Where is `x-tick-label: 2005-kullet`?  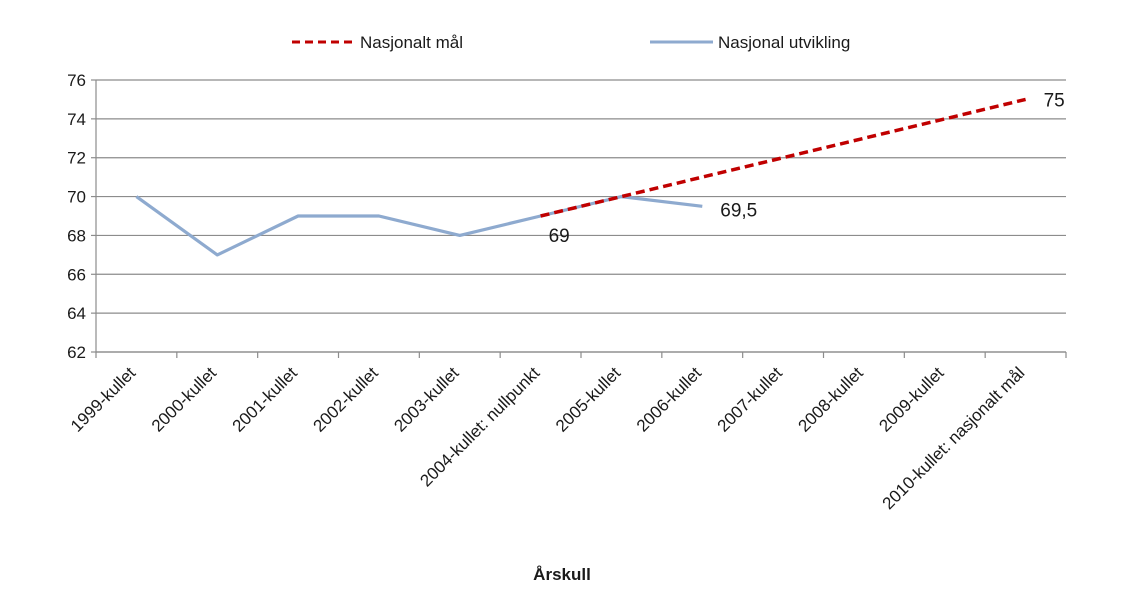
x-tick-label: 2005-kullet is located at coordinates (588, 399).